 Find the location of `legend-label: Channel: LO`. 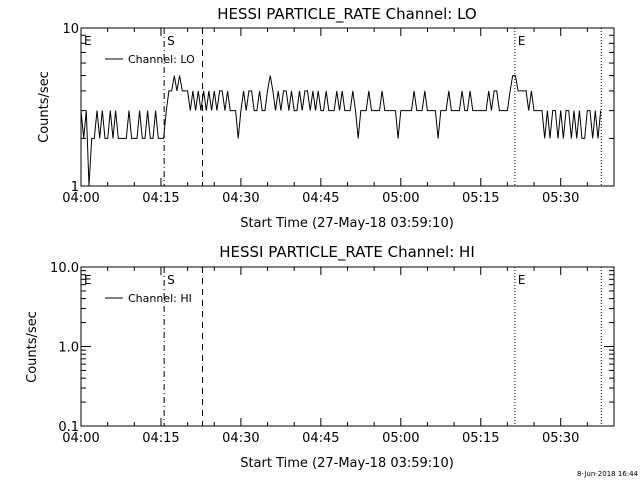

legend-label: Channel: LO is located at coordinates (161, 59).